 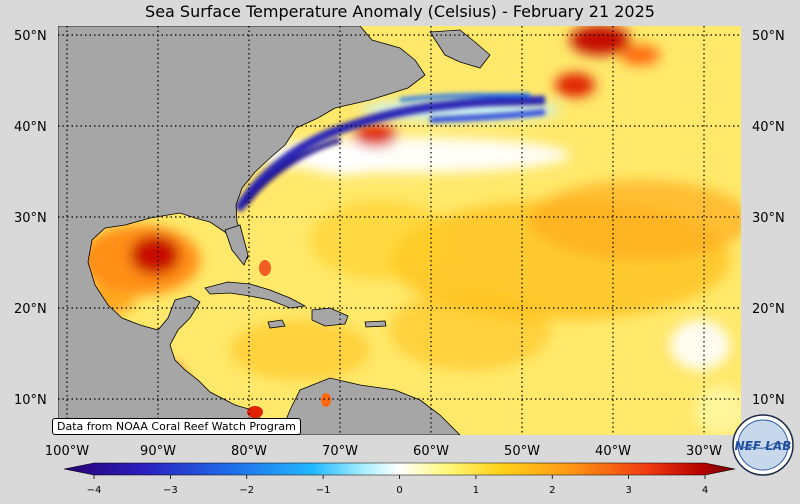 I want to click on colorbar-tick-label: −3, so click(x=170, y=490).